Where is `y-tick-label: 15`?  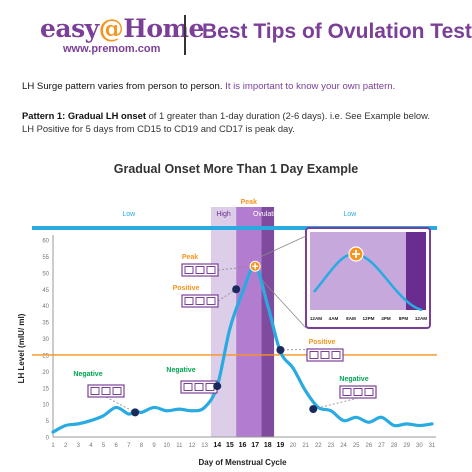 y-tick-label: 15 is located at coordinates (45, 389).